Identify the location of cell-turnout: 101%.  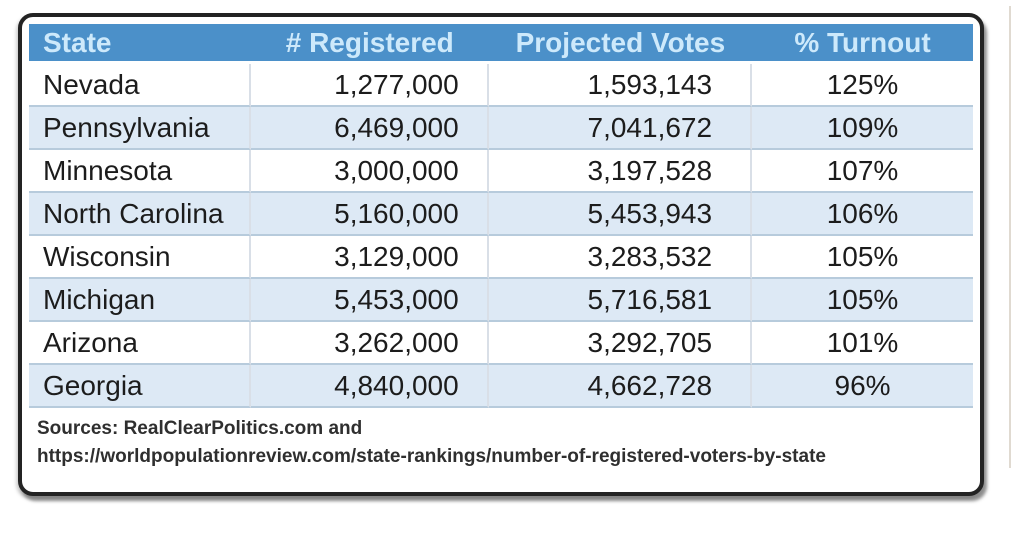
(862, 343).